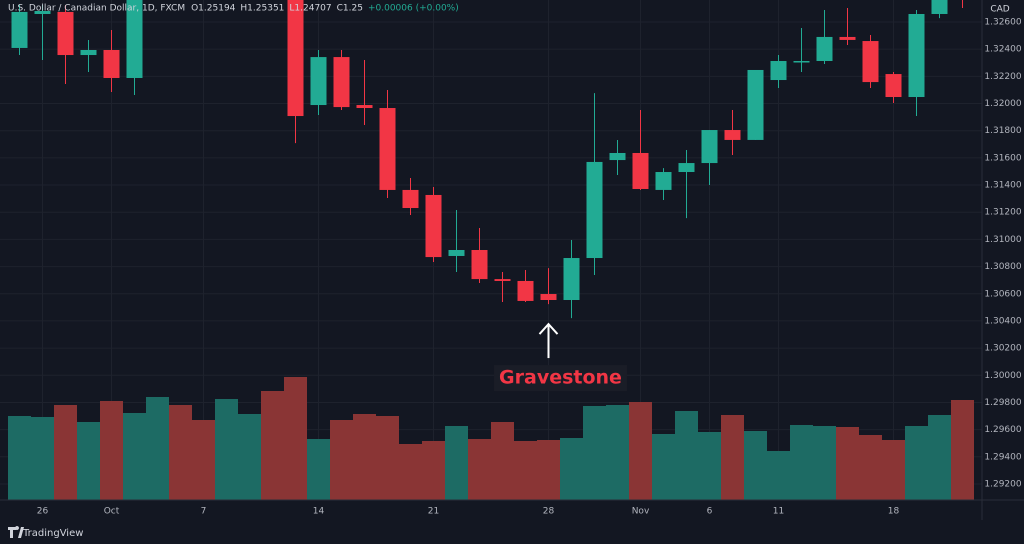  I want to click on y-tick-label: 1.31000, so click(1002, 240).